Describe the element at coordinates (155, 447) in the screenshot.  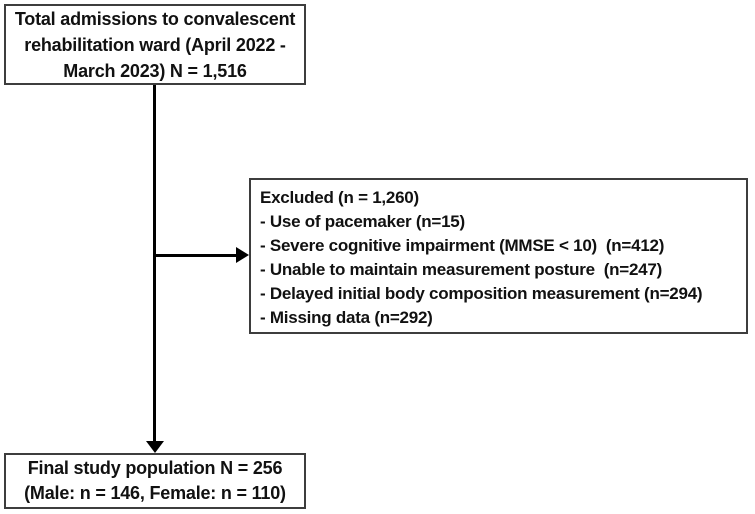
I see `down-arrowhead-icon` at that location.